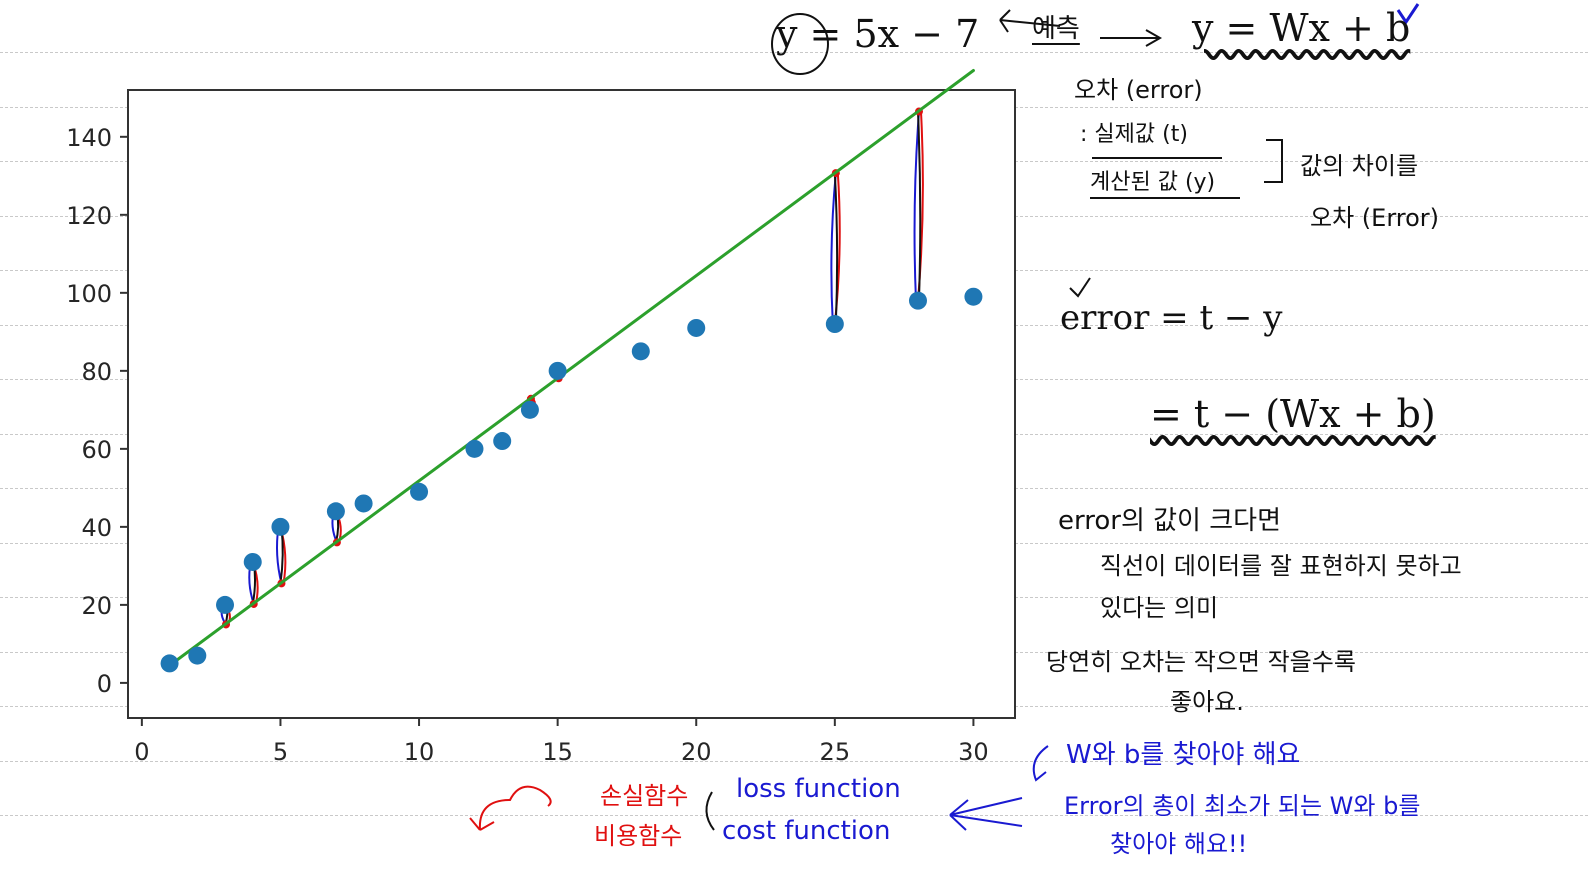  What do you see at coordinates (1134, 134) in the screenshot?
I see `error-def-actual: : 실제값 (t)` at bounding box center [1134, 134].